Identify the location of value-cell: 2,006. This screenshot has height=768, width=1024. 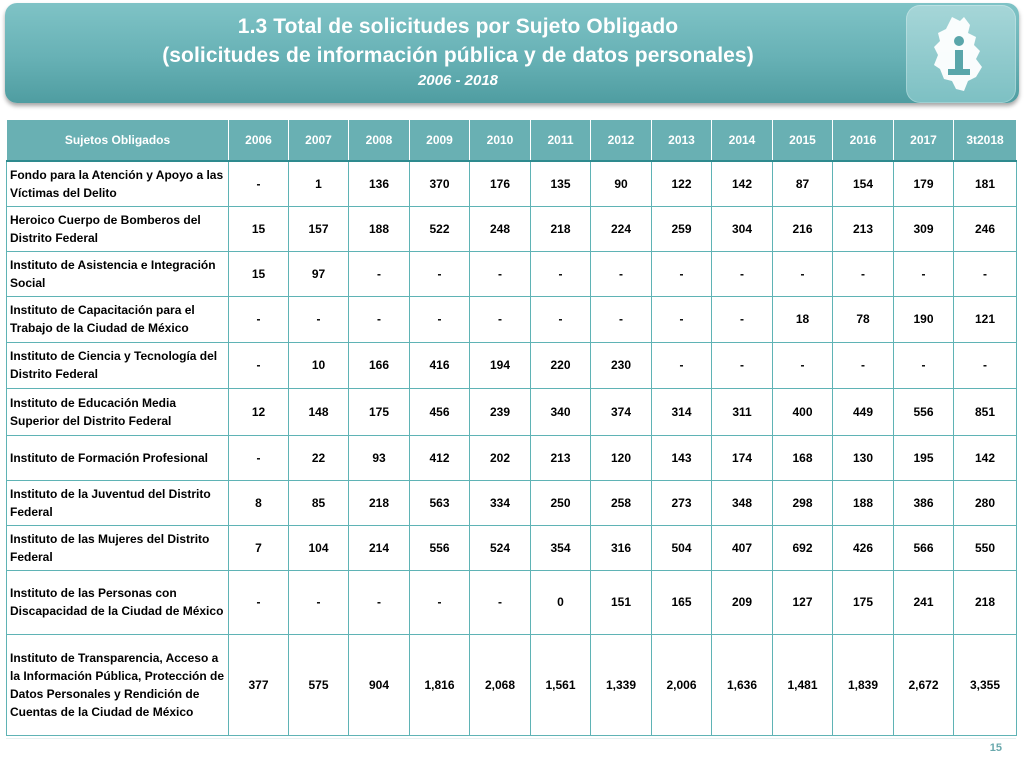
(681, 684).